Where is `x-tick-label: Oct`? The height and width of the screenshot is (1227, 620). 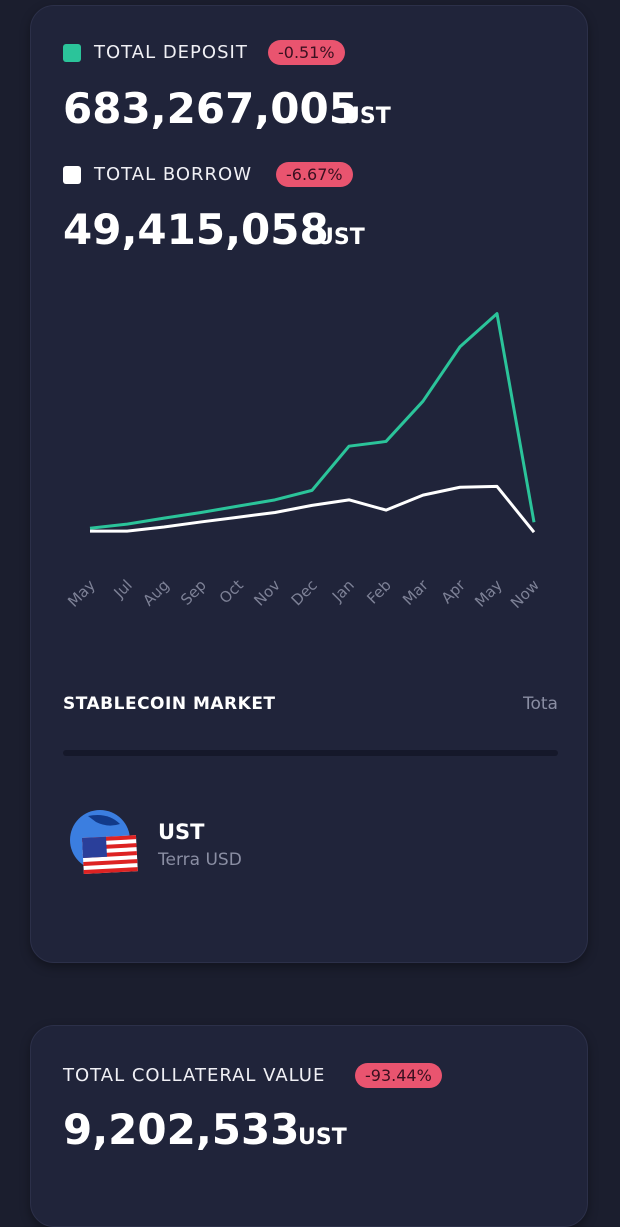
x-tick-label: Oct is located at coordinates (231, 591).